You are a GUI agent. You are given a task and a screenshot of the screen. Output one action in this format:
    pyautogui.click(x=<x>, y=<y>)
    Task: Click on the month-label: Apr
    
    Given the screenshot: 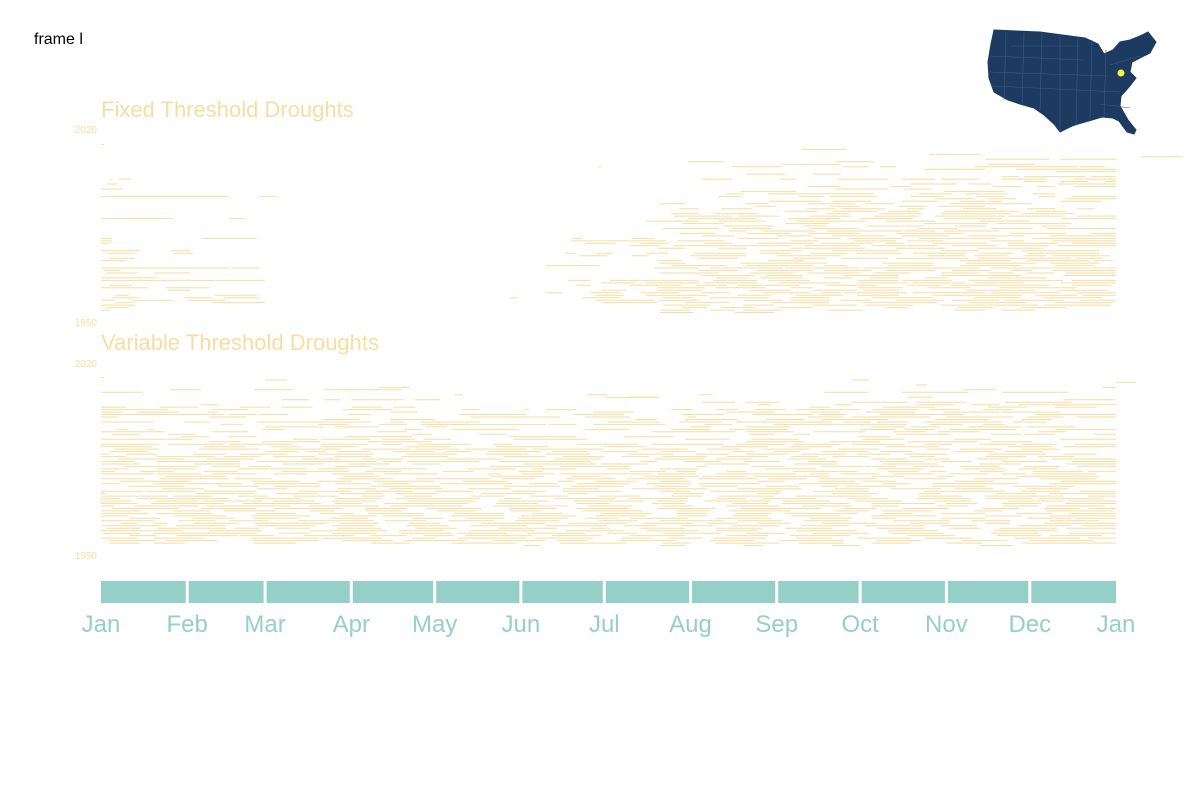 What is the action you would take?
    pyautogui.click(x=351, y=624)
    